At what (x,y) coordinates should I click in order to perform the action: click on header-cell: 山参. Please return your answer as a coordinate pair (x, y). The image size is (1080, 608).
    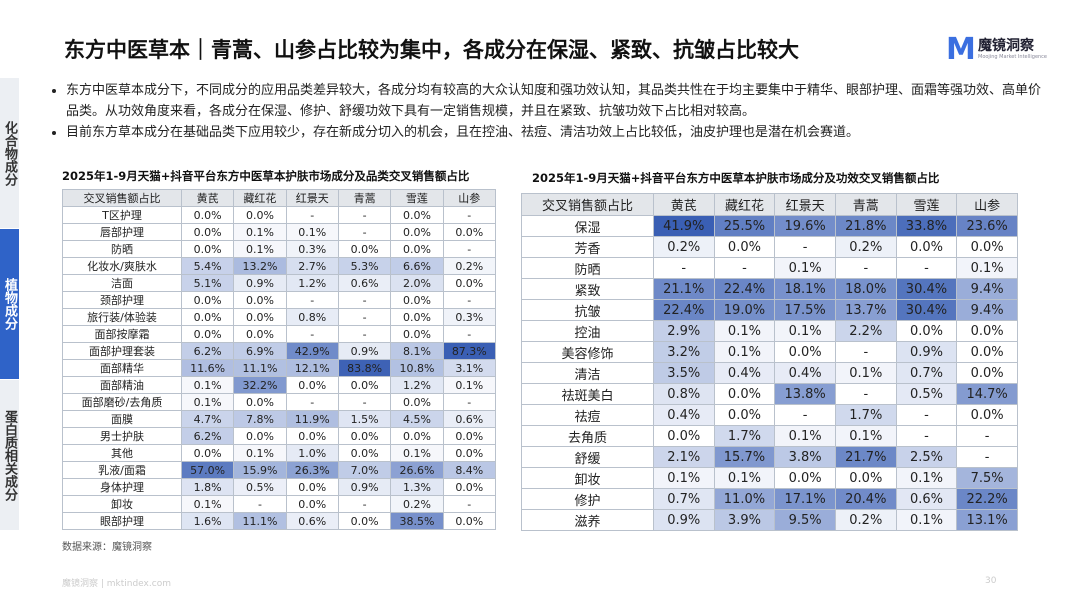
    Looking at the image, I should click on (987, 204).